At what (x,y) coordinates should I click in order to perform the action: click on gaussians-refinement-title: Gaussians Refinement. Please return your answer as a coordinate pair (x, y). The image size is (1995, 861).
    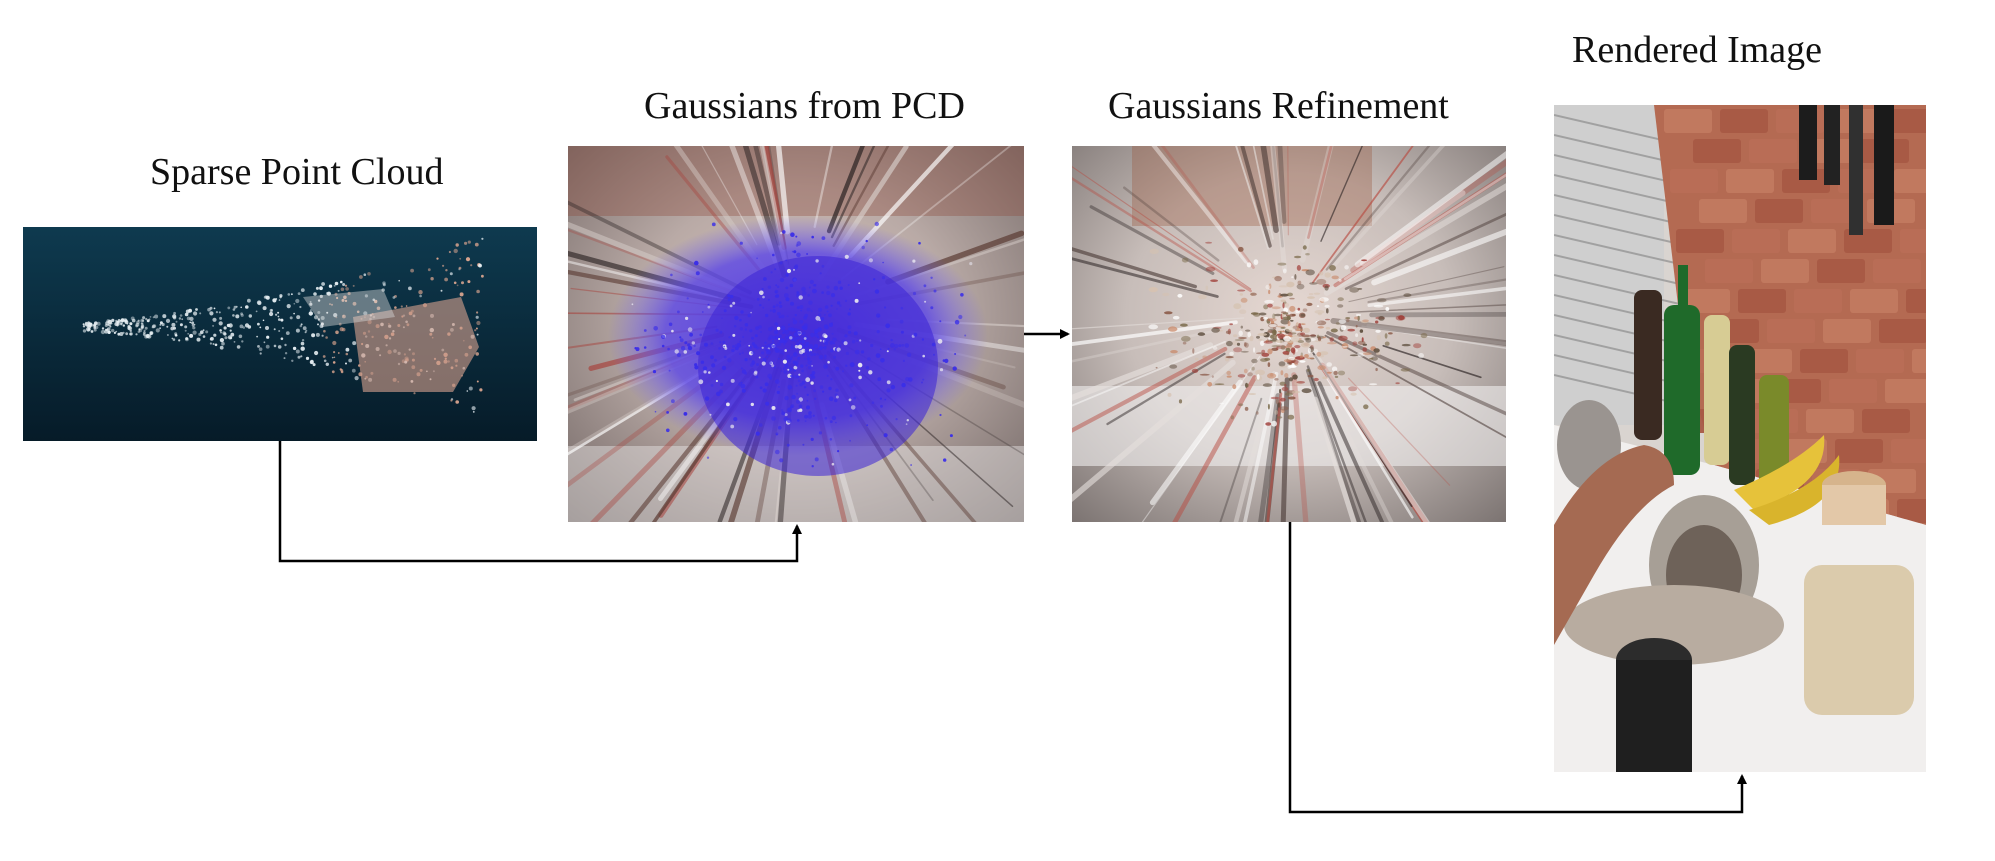
    Looking at the image, I should click on (1278, 106).